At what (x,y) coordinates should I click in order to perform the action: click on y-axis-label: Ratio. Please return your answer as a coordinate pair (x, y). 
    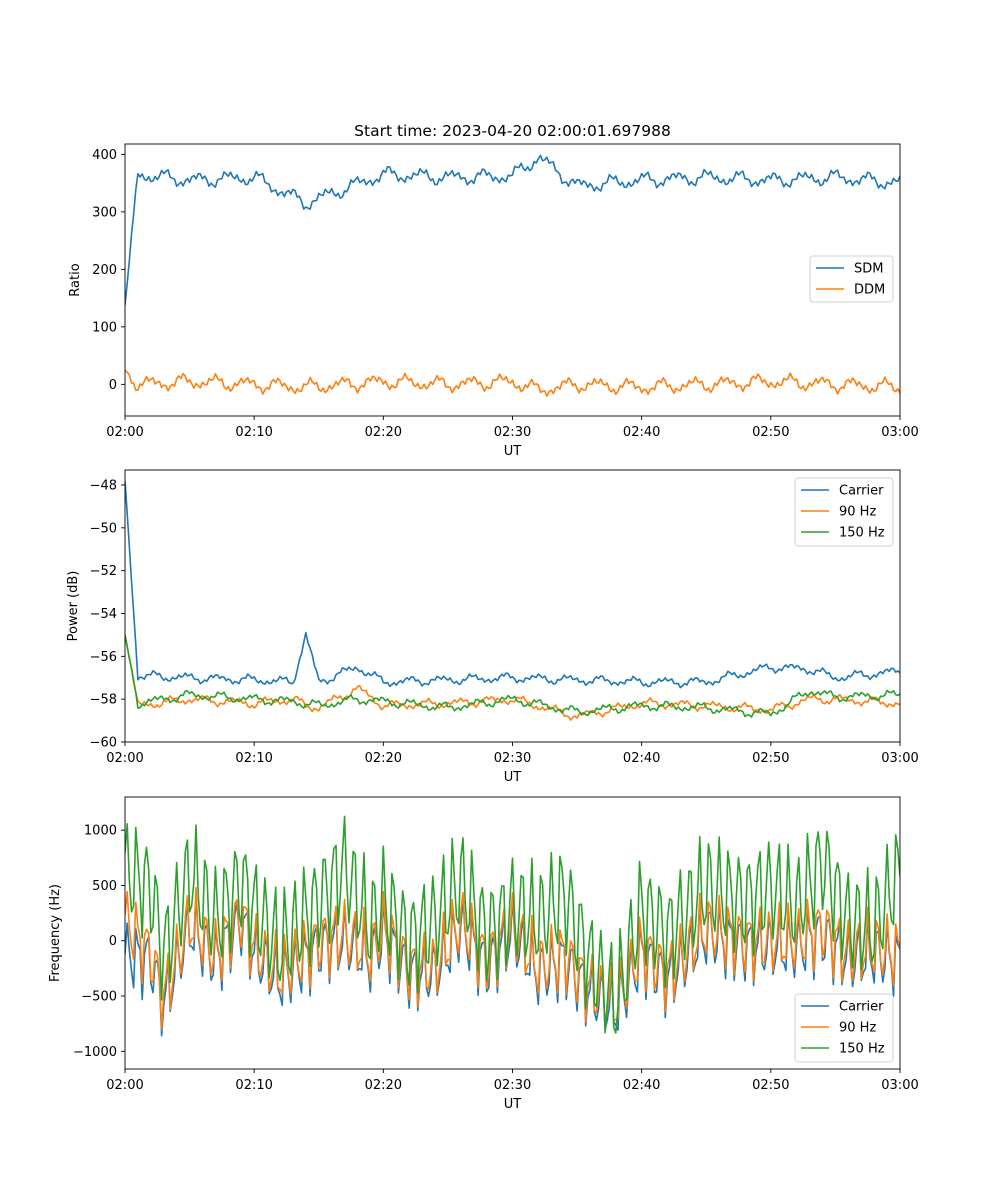
    Looking at the image, I should click on (75, 279).